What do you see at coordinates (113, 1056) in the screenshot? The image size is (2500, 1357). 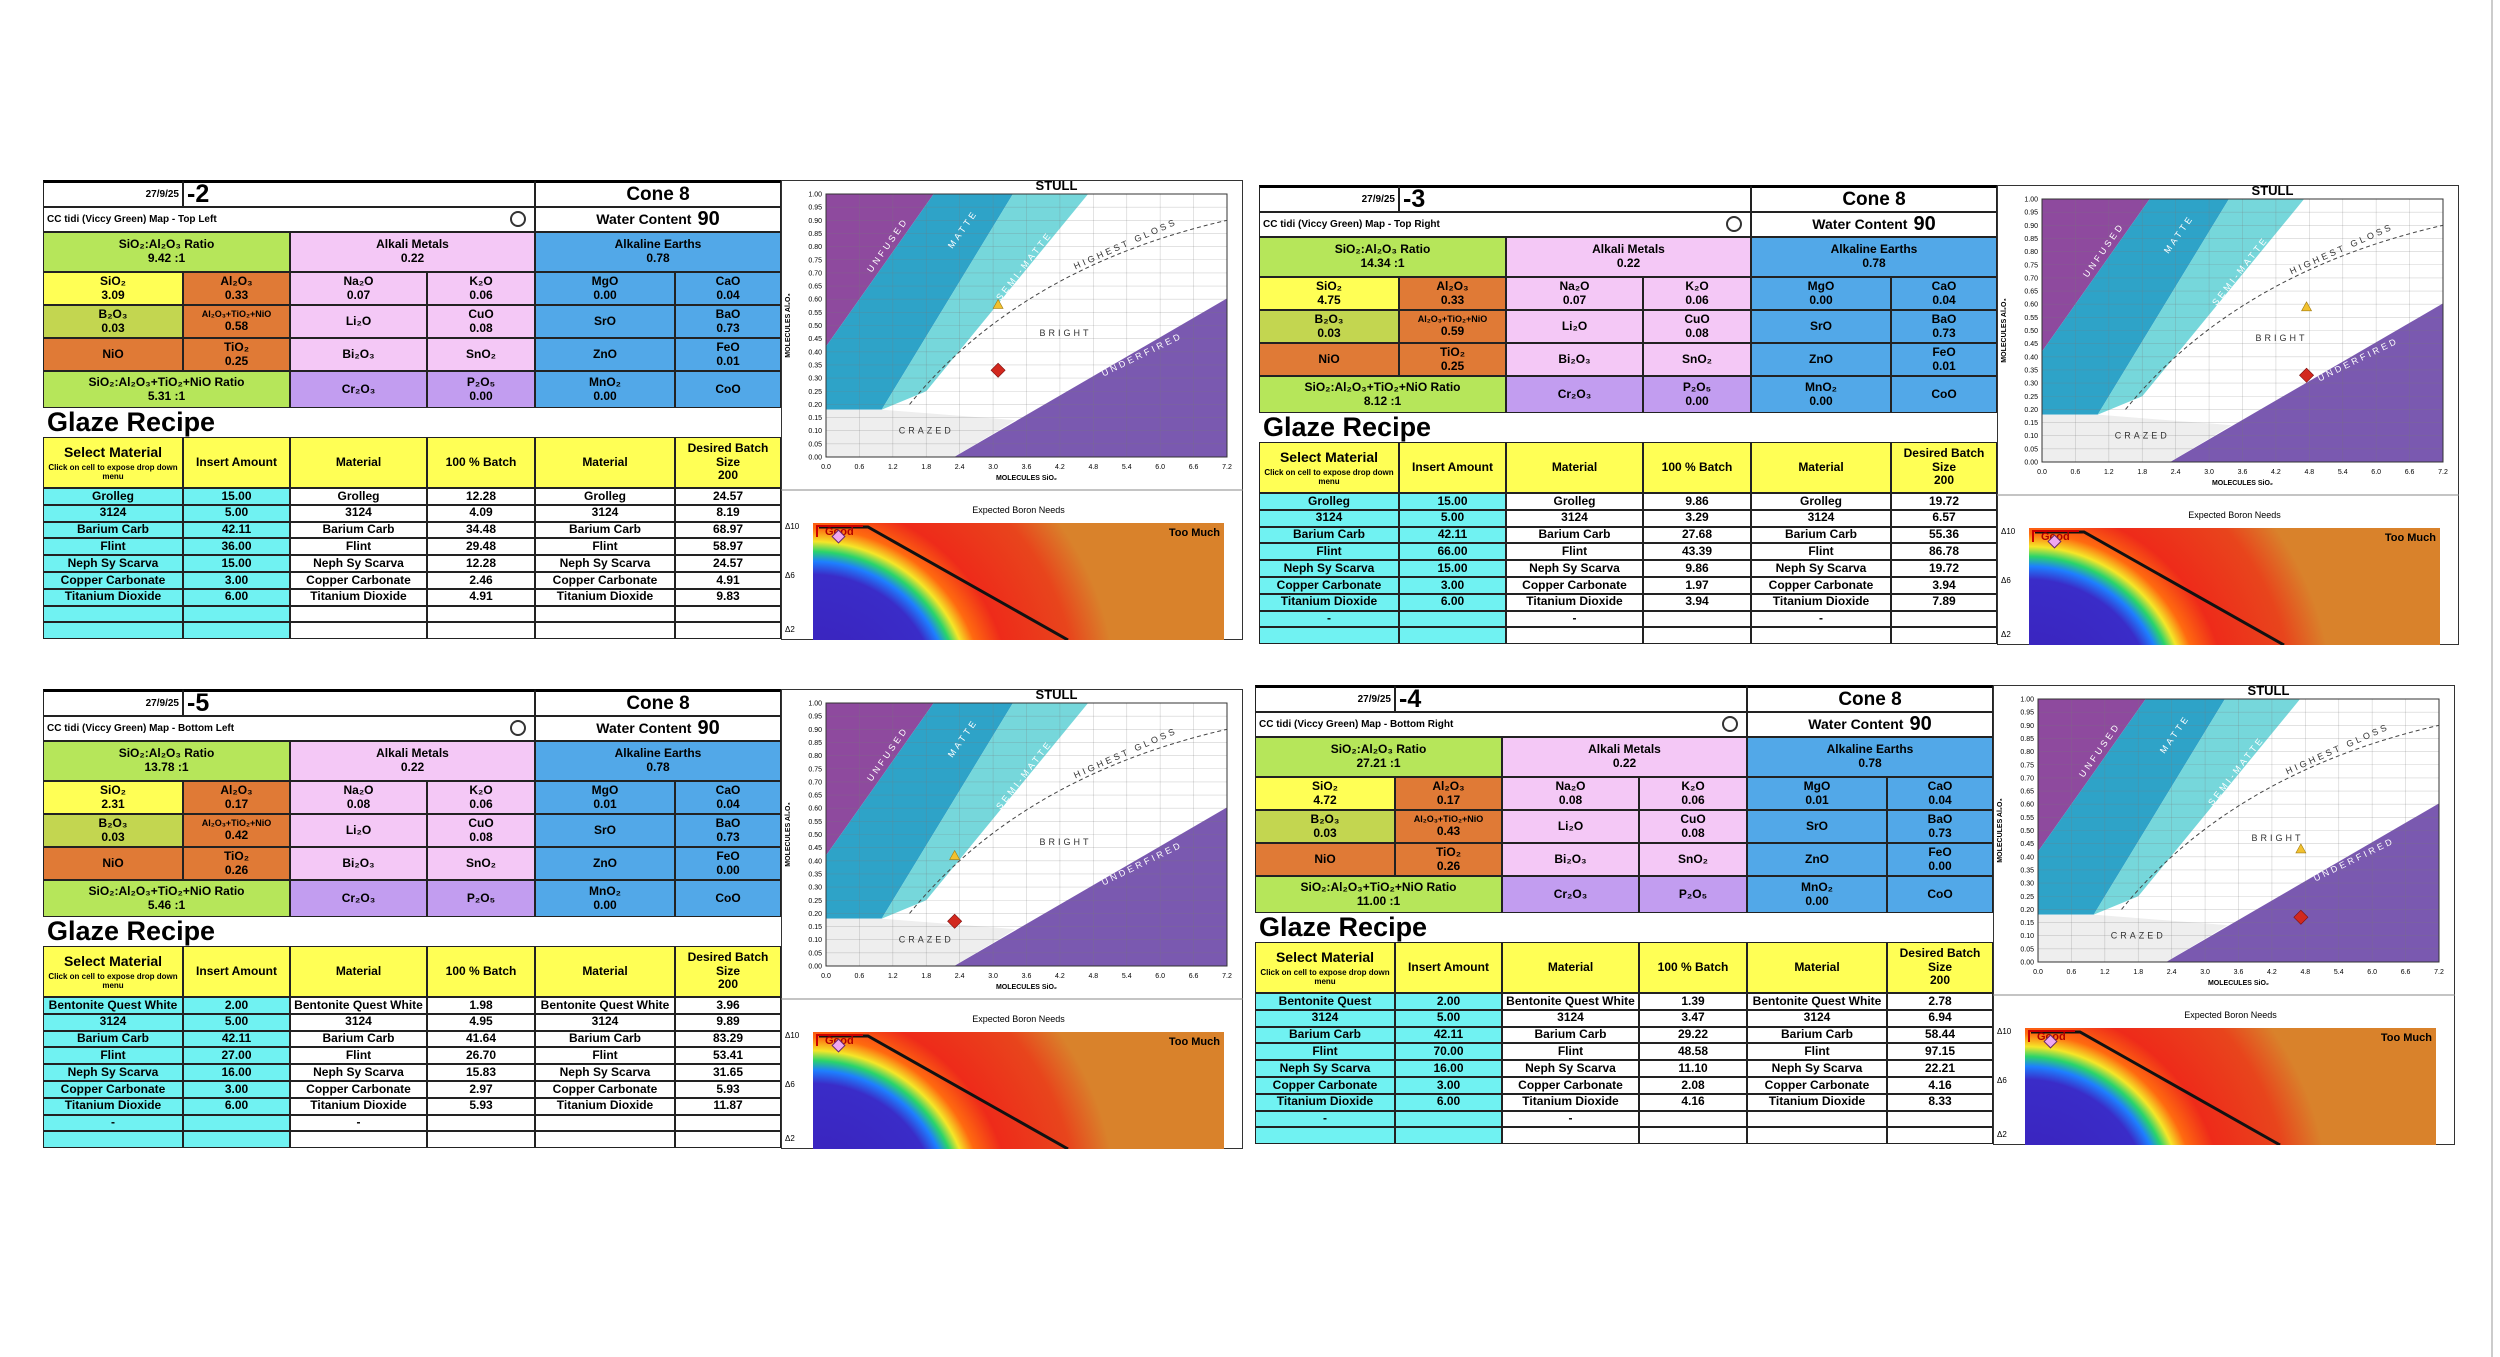 I see `recipe-cell: Flint` at bounding box center [113, 1056].